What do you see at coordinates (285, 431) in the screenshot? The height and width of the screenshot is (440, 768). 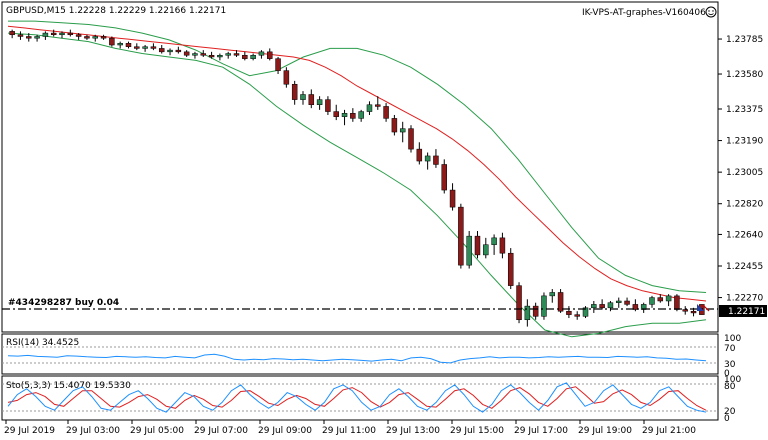 I see `time-tick-label: 29 Jul 09:00` at bounding box center [285, 431].